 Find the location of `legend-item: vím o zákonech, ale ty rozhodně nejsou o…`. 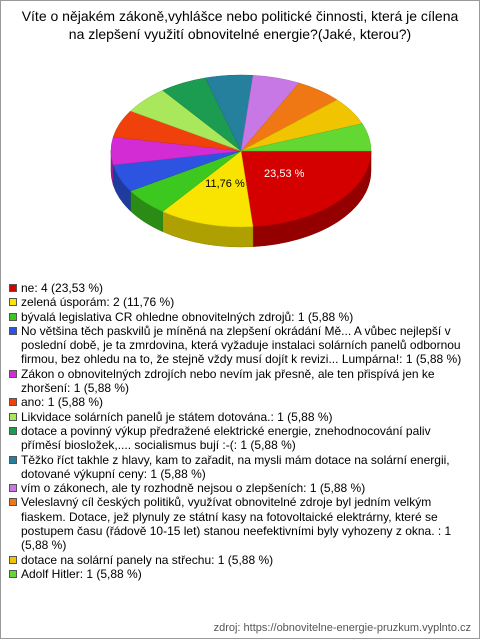

legend-item: vím o zákonech, ale ty rozhodně nejsou o… is located at coordinates (240, 488).